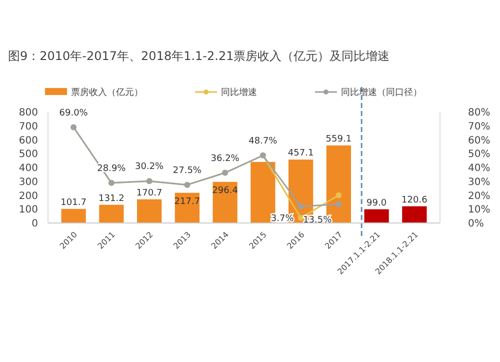 This screenshot has width=500, height=362. What do you see at coordinates (479, 154) in the screenshot?
I see `y2-tick-label: 50%` at bounding box center [479, 154].